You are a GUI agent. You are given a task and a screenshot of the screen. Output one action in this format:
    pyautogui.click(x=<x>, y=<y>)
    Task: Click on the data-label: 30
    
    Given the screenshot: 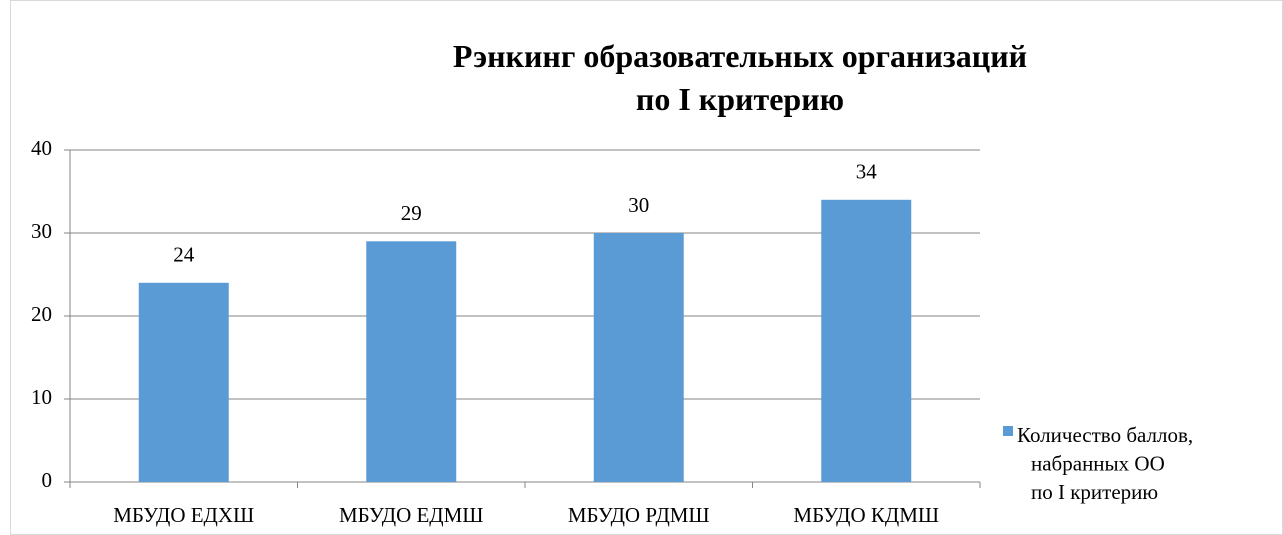 What is the action you would take?
    pyautogui.click(x=638, y=205)
    